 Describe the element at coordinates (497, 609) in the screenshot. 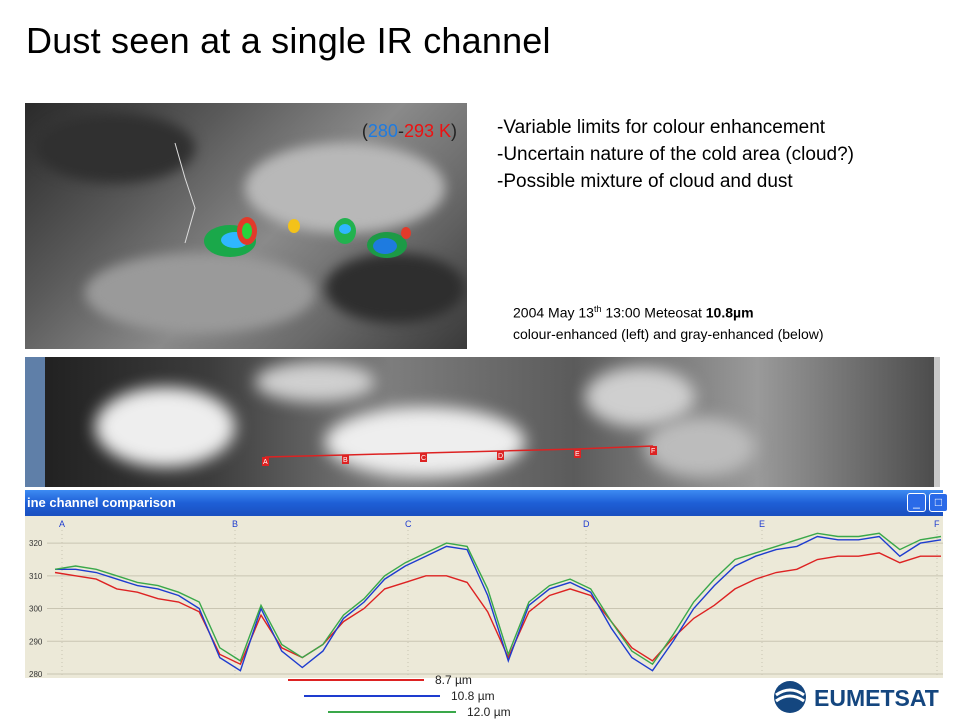

I see `series-line` at that location.